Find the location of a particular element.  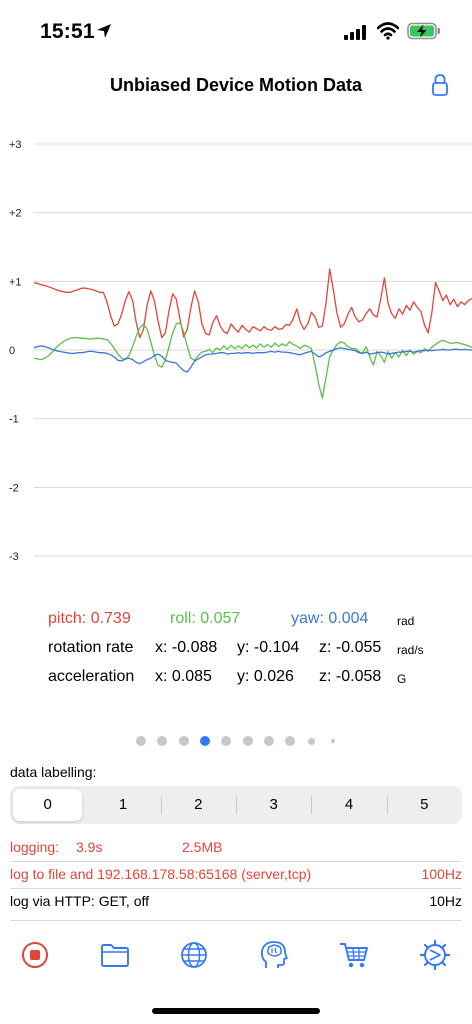

logging-size: 2.5MB is located at coordinates (202, 847).